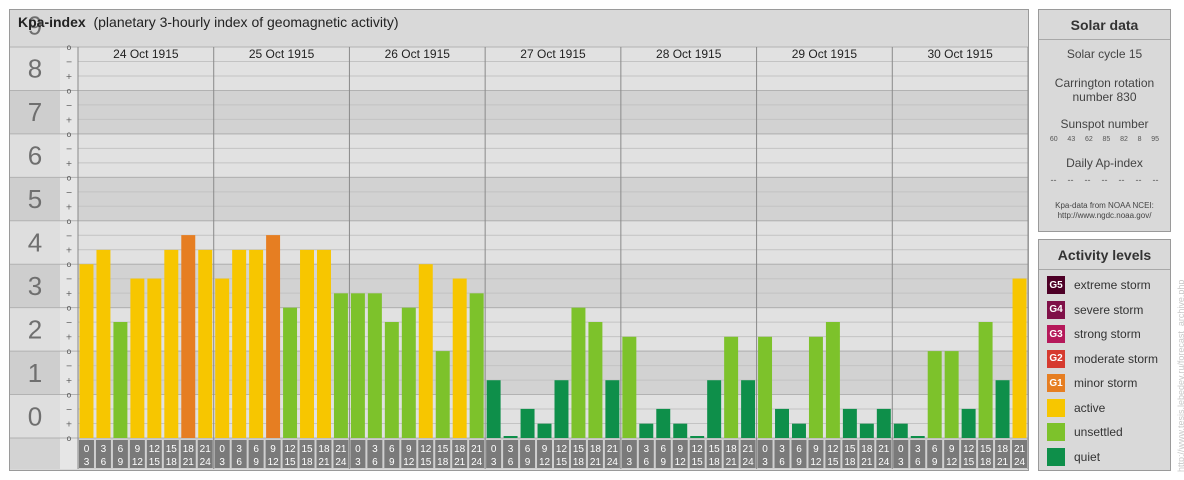  What do you see at coordinates (52, 22) in the screenshot?
I see `chart-title-main: Kpa-index` at bounding box center [52, 22].